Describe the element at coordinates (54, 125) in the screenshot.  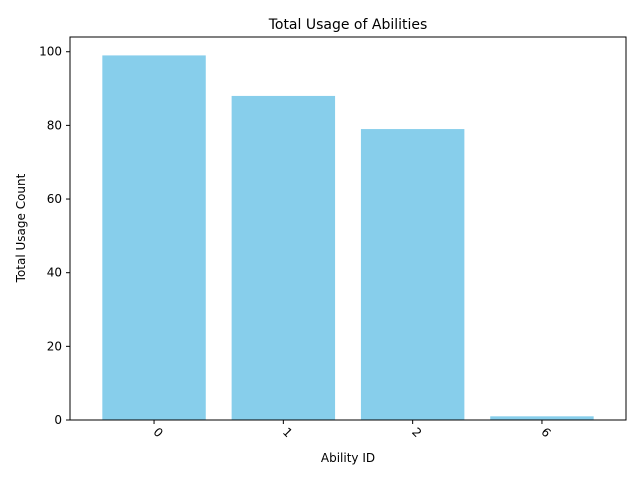
I see `y-tick-label: 80` at that location.